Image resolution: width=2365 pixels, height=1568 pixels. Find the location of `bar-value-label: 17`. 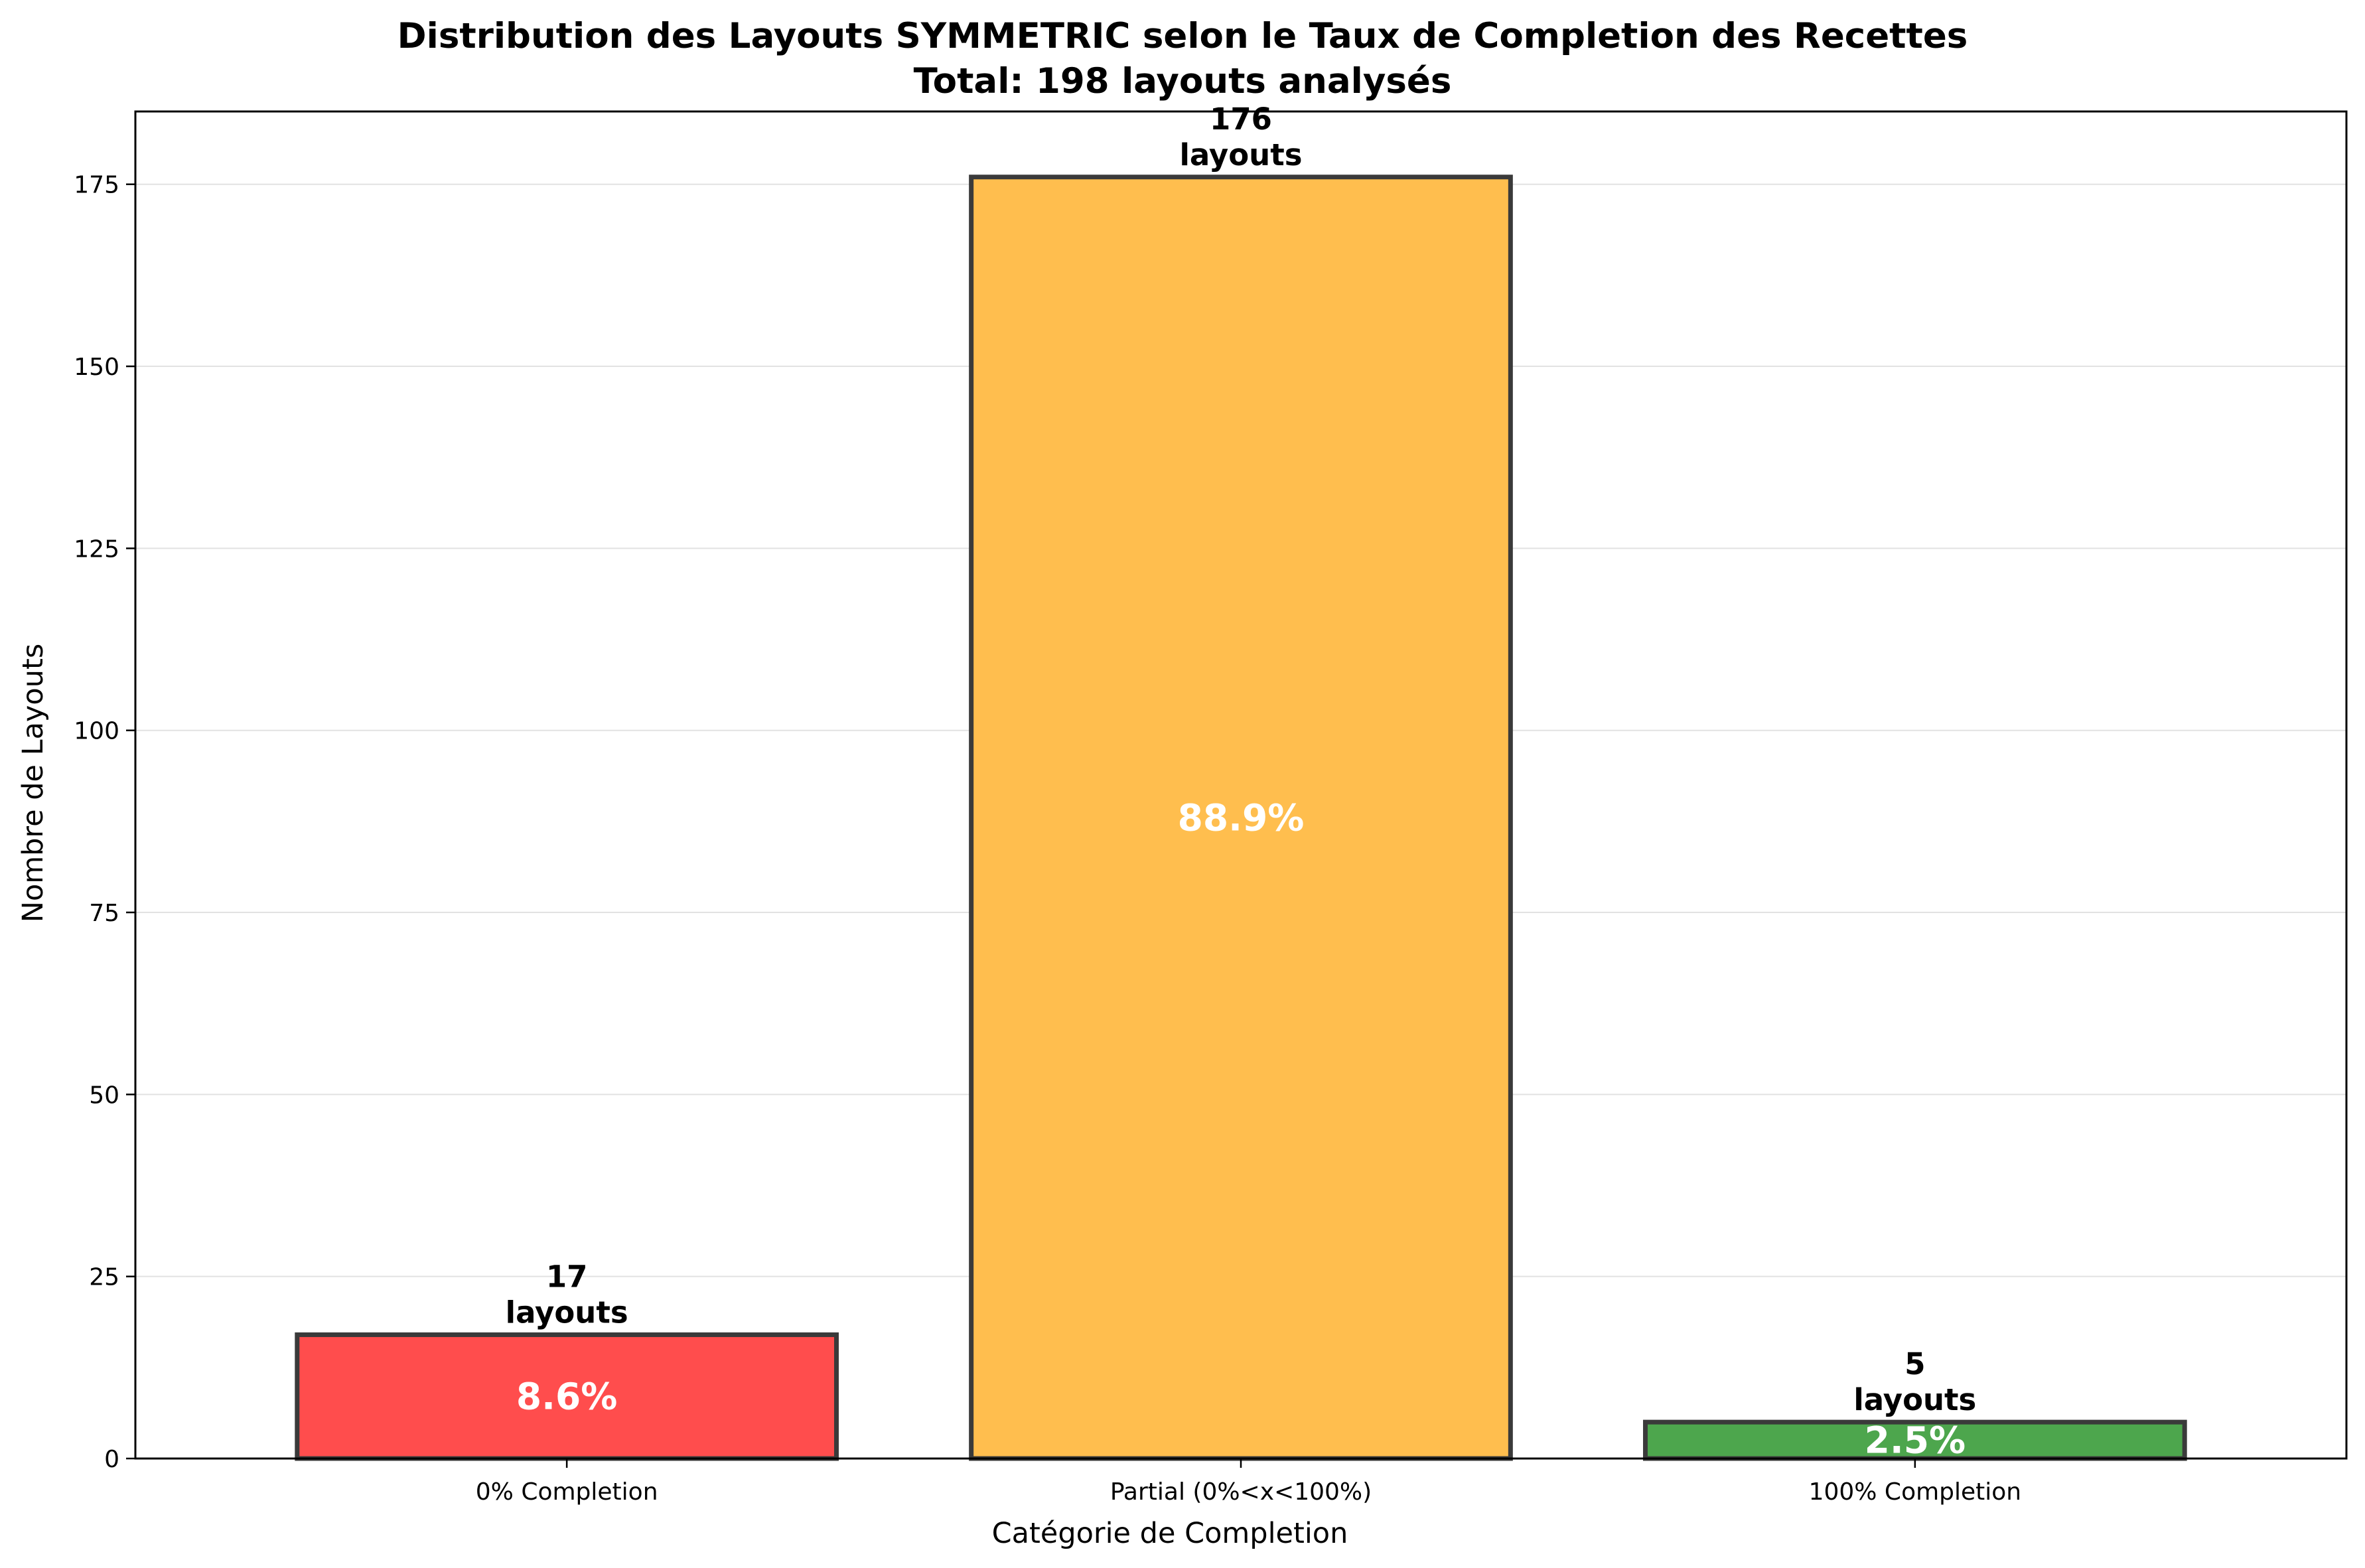

bar-value-label: 17 is located at coordinates (567, 1276).